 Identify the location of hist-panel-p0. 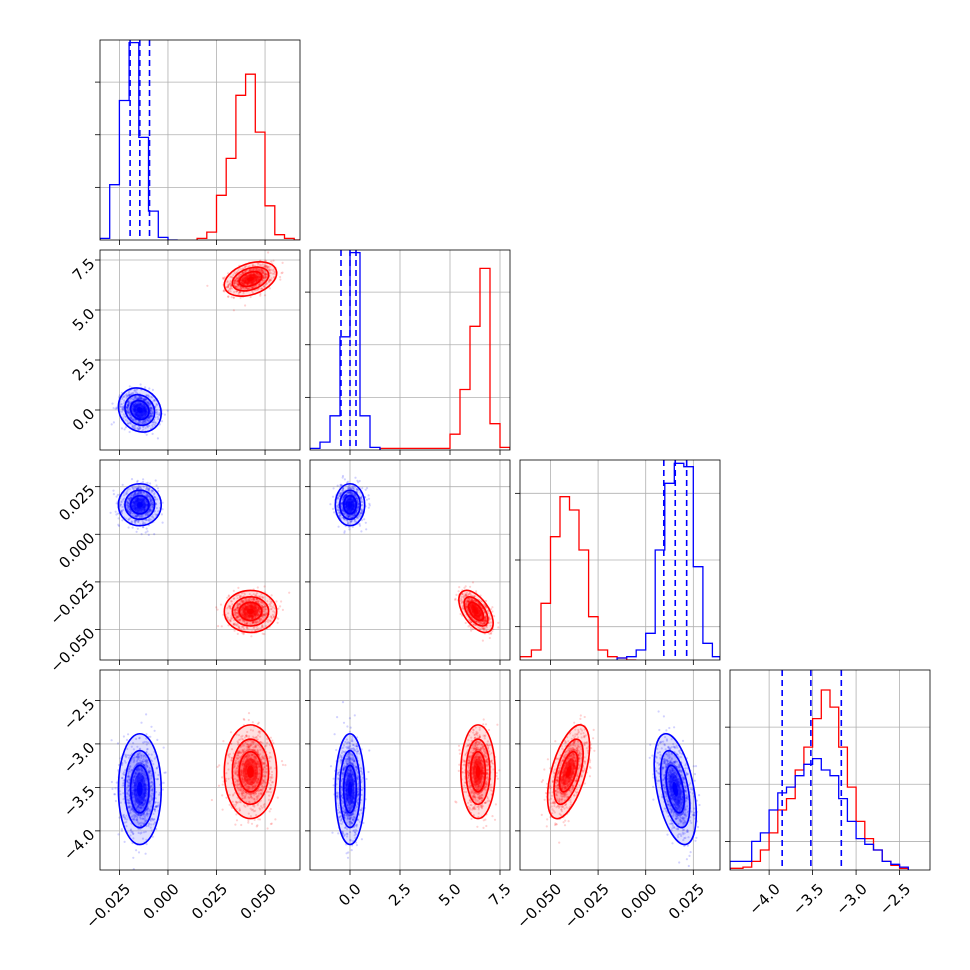
(198, 142).